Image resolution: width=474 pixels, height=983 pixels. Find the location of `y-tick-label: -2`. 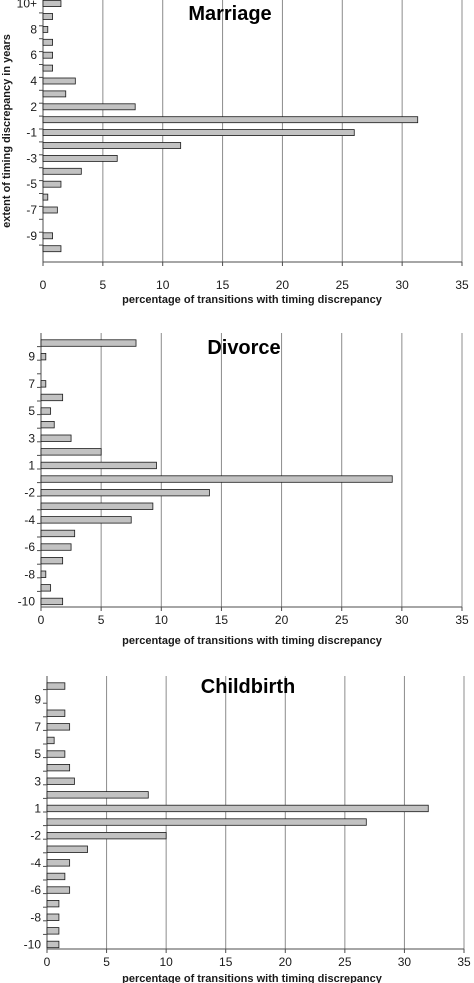

y-tick-label: -2 is located at coordinates (29, 493).